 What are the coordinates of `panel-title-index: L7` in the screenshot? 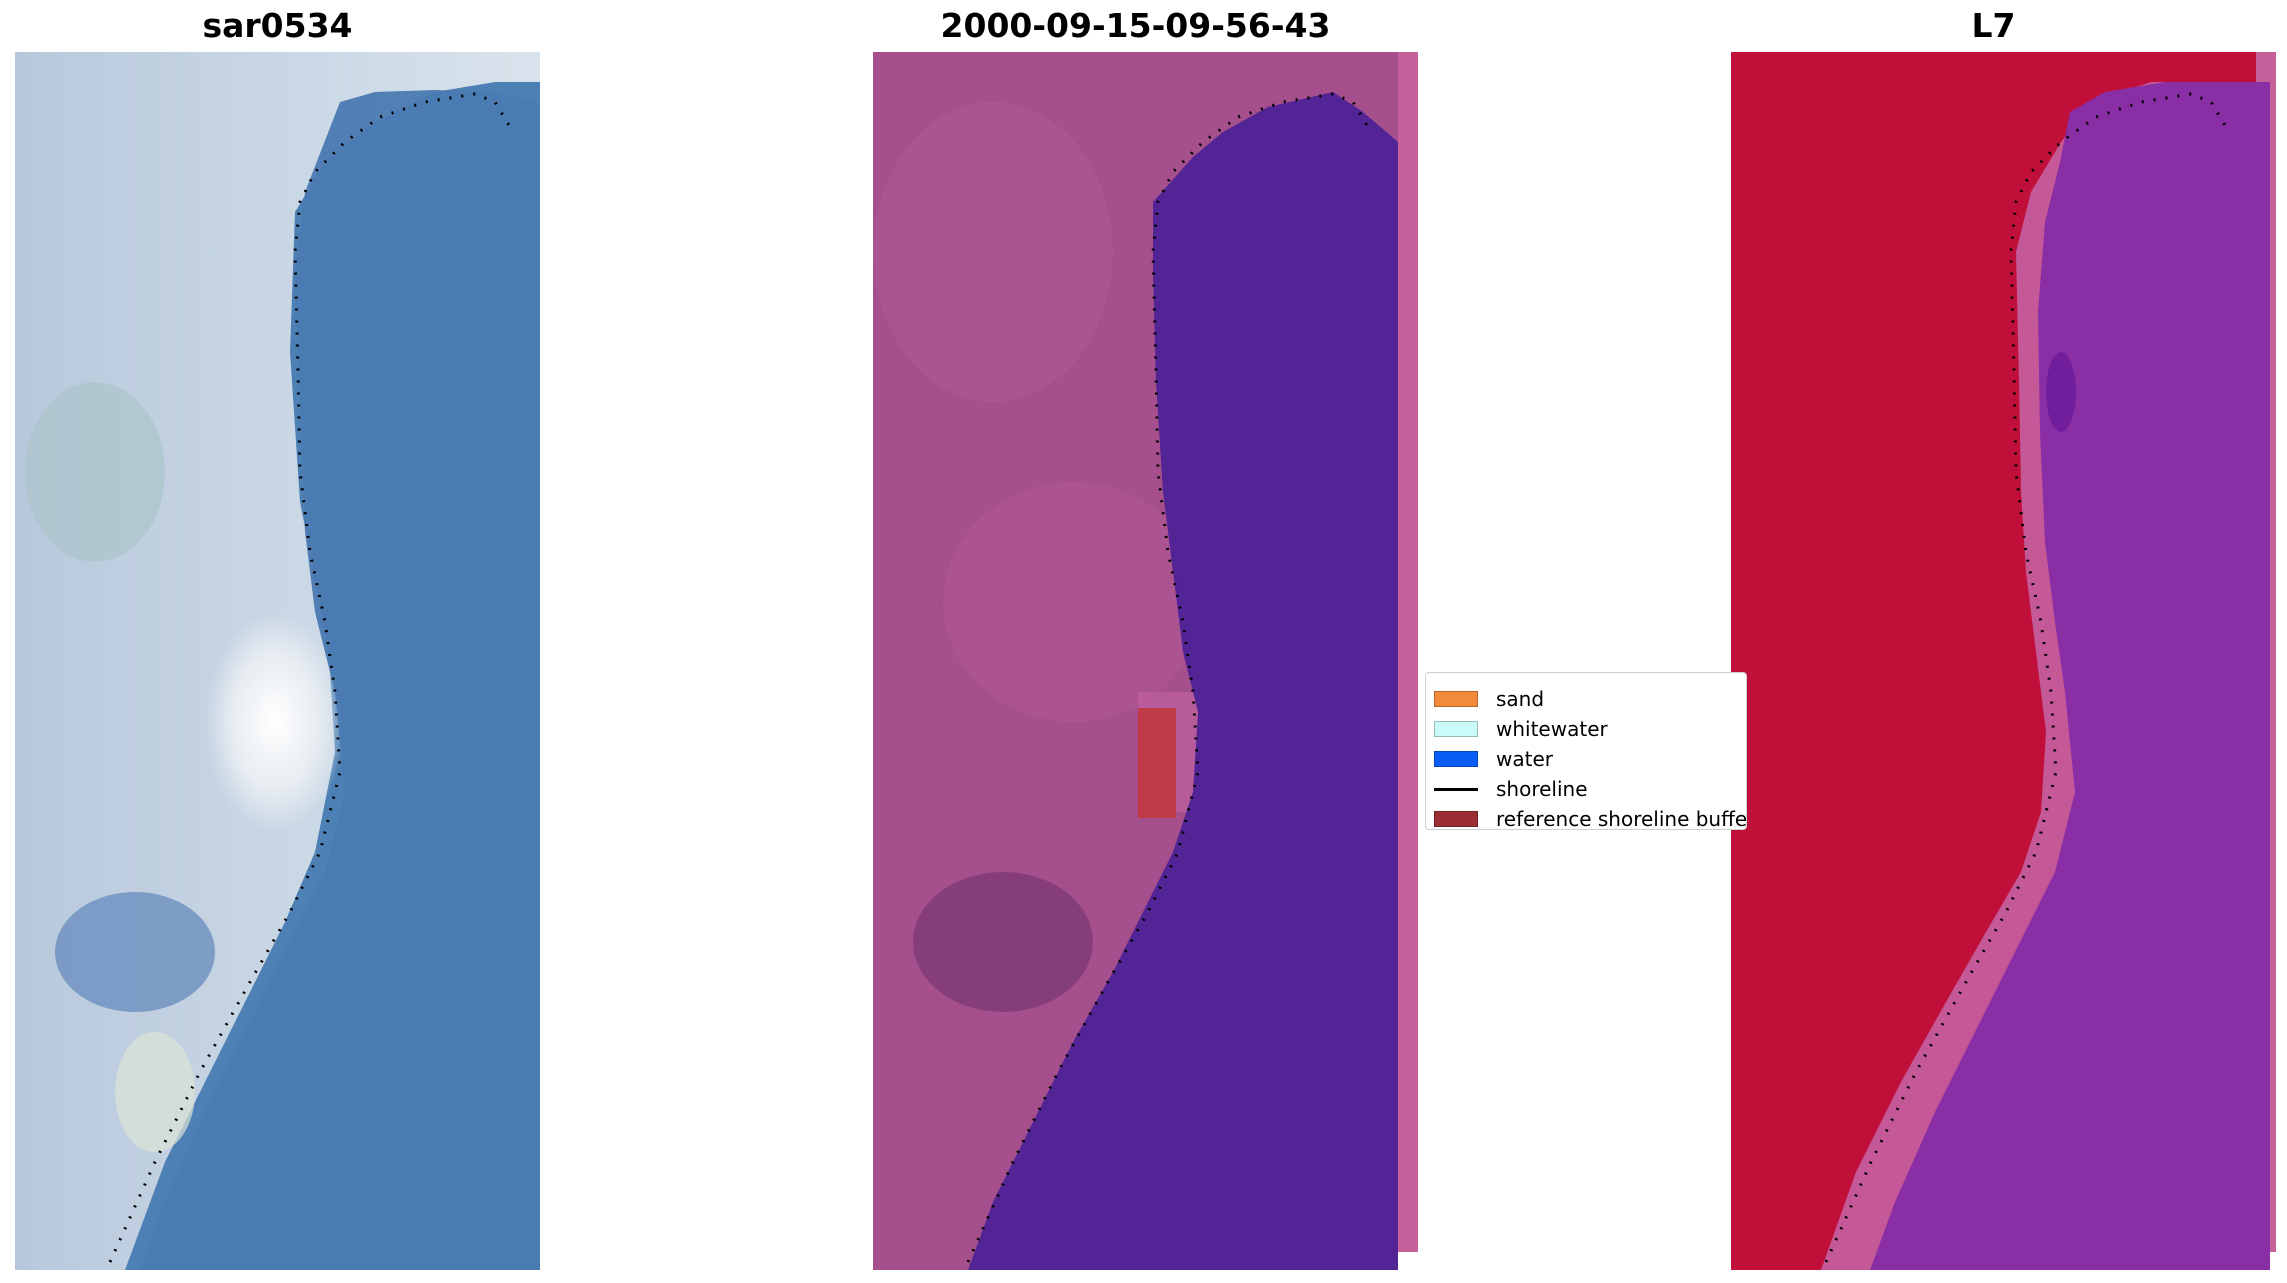 It's located at (1993, 25).